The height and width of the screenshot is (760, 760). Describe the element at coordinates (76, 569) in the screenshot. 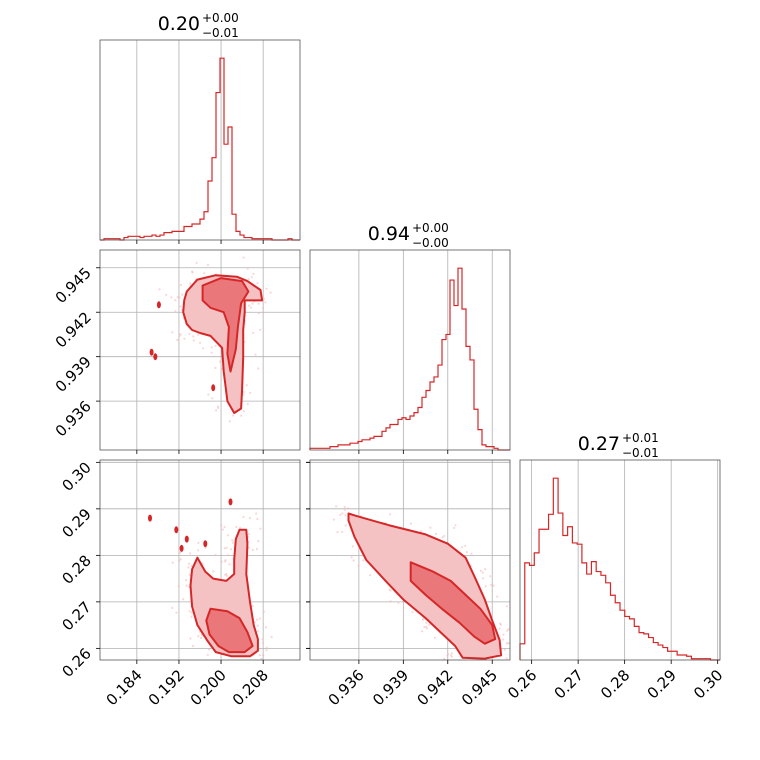

I see `y-tick-label-2-2: 0.28` at that location.